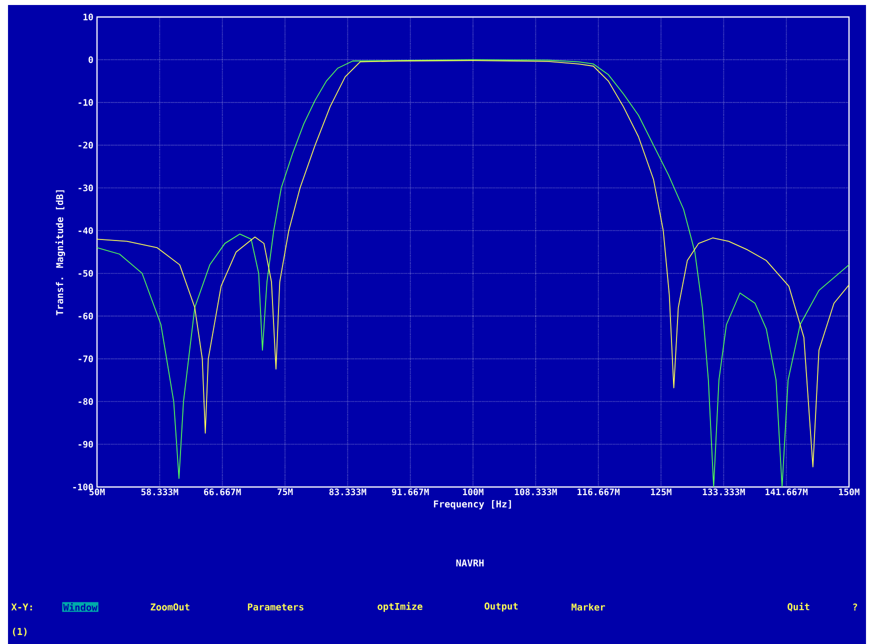 This screenshot has width=871, height=644. What do you see at coordinates (85, 401) in the screenshot?
I see `y-tick-label: -80` at bounding box center [85, 401].